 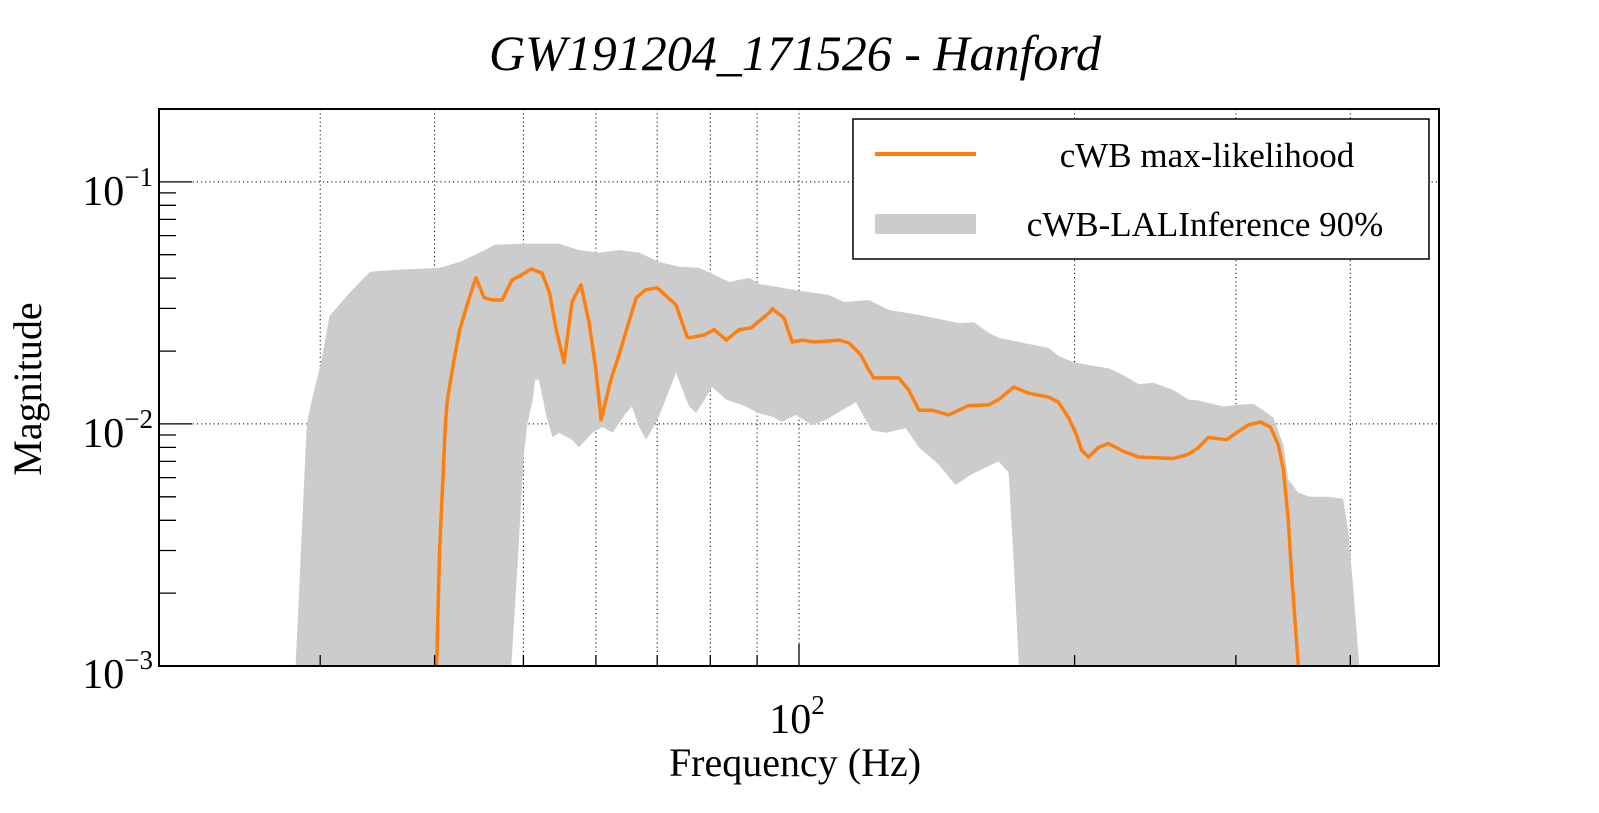 I want to click on legend-entry-max-likelihood: cWB max-likelihood, so click(x=1115, y=155).